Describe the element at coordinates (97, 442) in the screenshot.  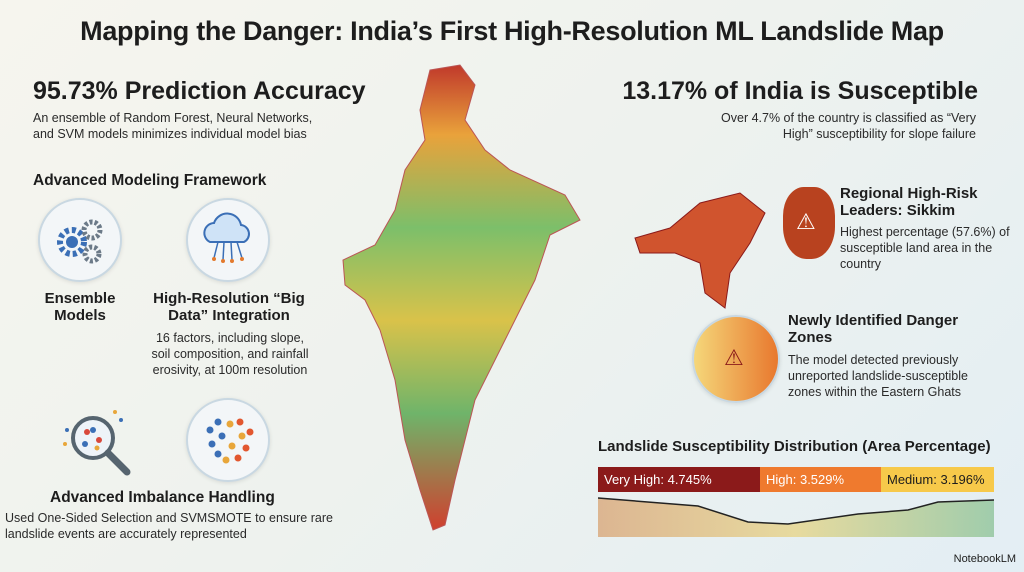
I see `magnifier-data-icon` at that location.